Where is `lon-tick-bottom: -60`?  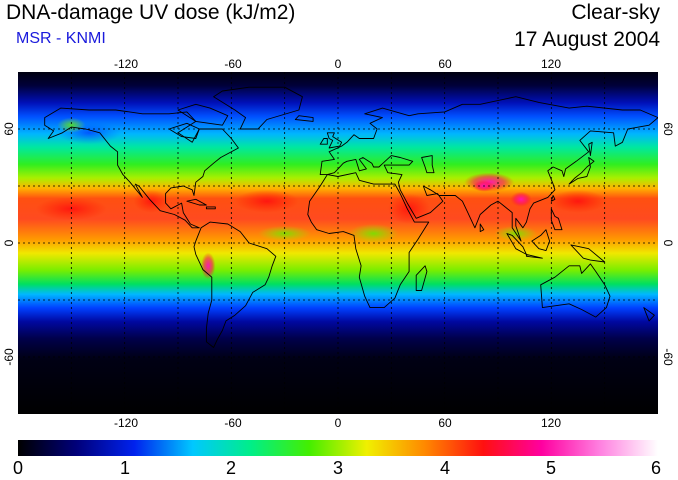
lon-tick-bottom: -60 is located at coordinates (233, 423).